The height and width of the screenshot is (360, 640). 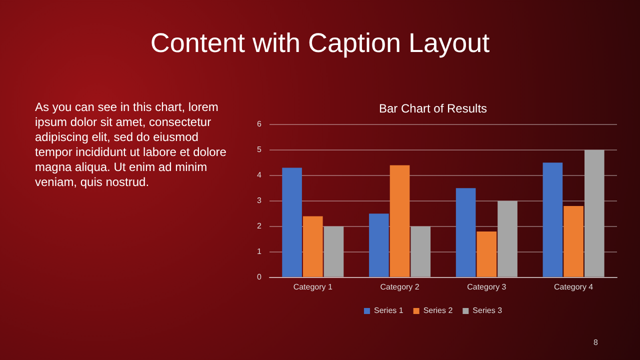 What do you see at coordinates (259, 226) in the screenshot?
I see `y-tick-label: 2` at bounding box center [259, 226].